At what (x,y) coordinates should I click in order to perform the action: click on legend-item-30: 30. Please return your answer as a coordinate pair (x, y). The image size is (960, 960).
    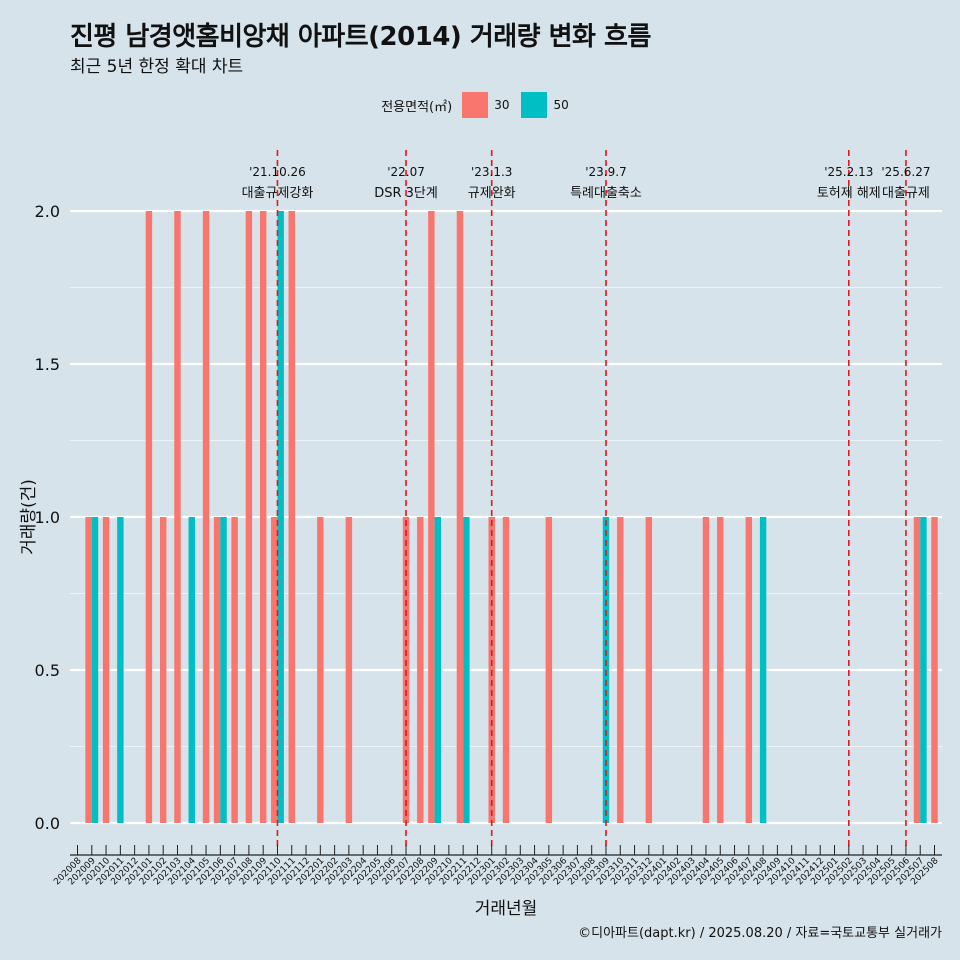
    Looking at the image, I should click on (490, 105).